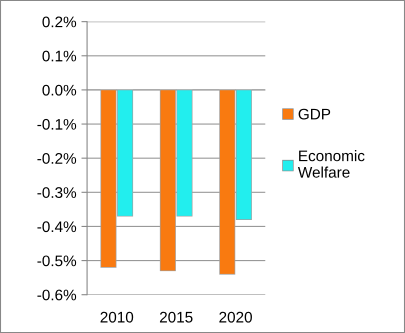 The image size is (405, 333). What do you see at coordinates (314, 114) in the screenshot?
I see `legend-label: GDP` at bounding box center [314, 114].